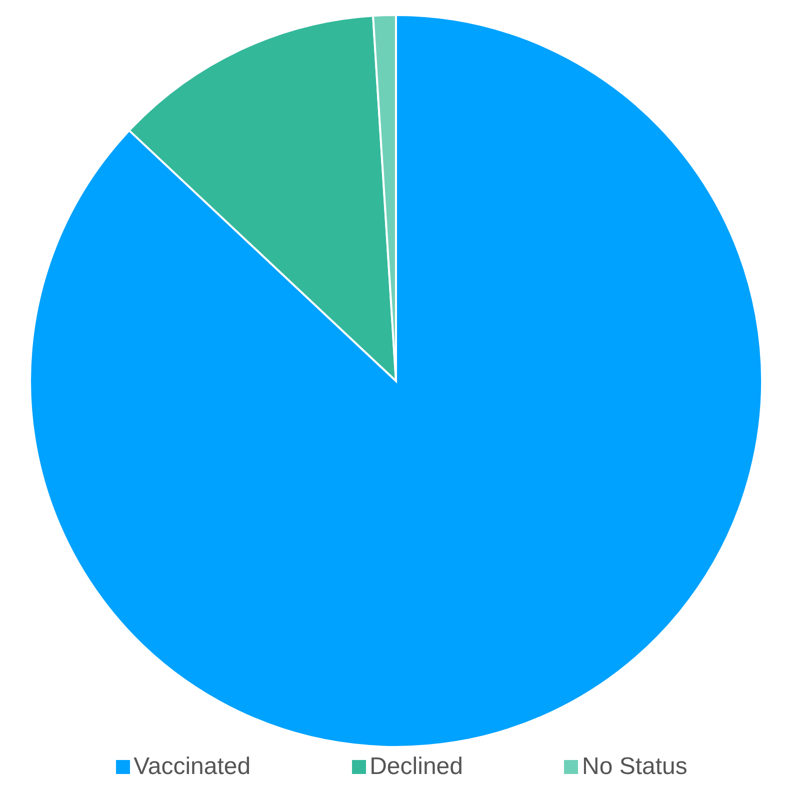 Image resolution: width=802 pixels, height=803 pixels. What do you see at coordinates (416, 767) in the screenshot?
I see `legend-label: Declined` at bounding box center [416, 767].